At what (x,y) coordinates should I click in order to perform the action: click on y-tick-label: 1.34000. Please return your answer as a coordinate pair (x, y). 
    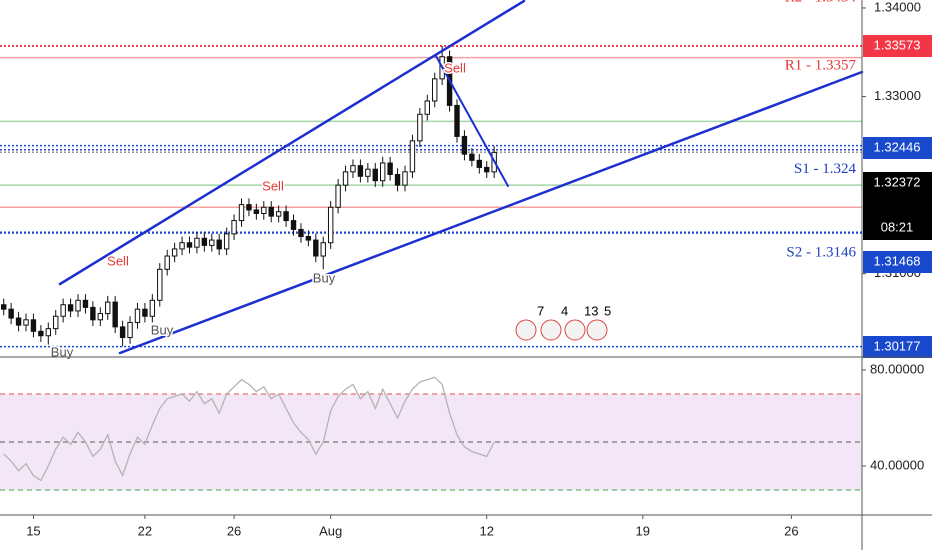
    Looking at the image, I should click on (897, 7).